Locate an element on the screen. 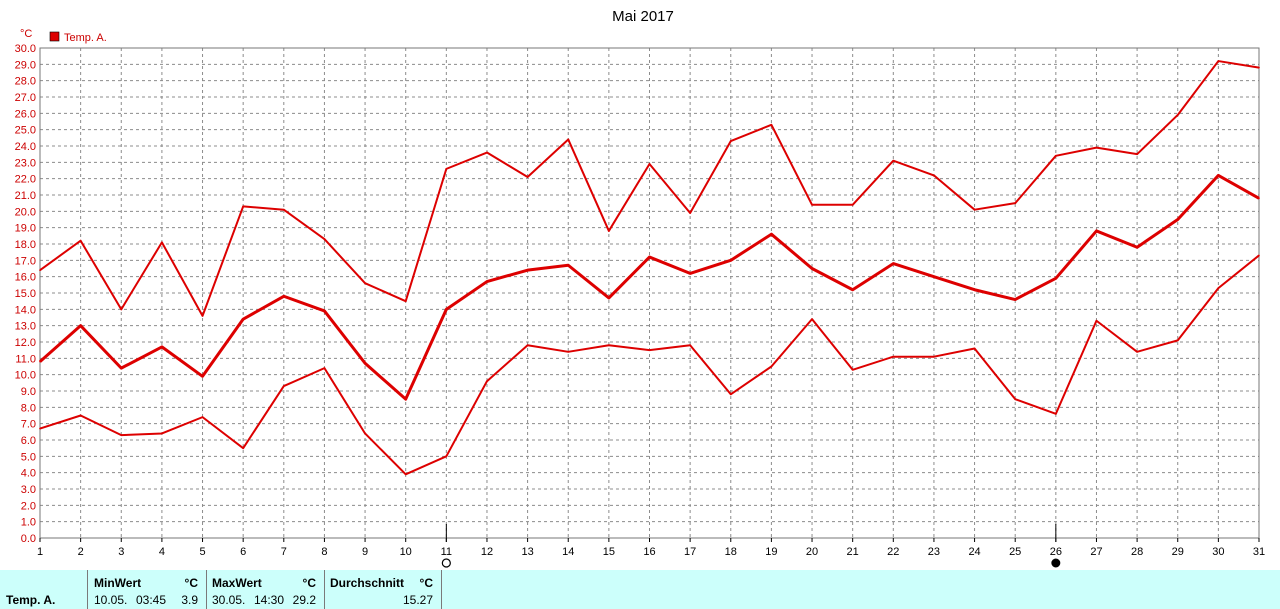 This screenshot has width=1280, height=609. y-tick-label: 17.0 is located at coordinates (25, 261).